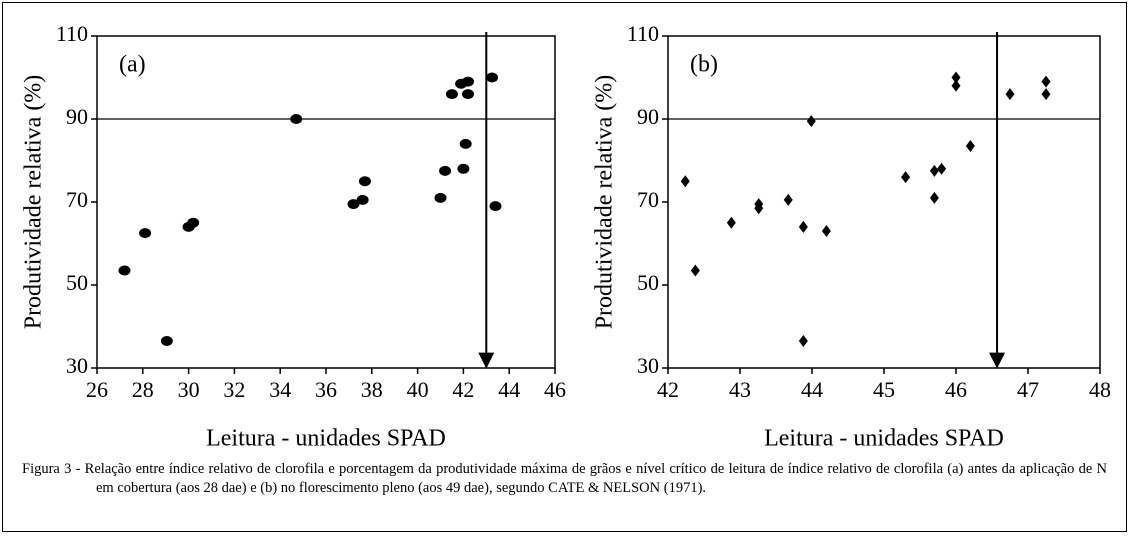 The height and width of the screenshot is (536, 1131). Describe the element at coordinates (1100, 389) in the screenshot. I see `x-tick-label: 48` at that location.